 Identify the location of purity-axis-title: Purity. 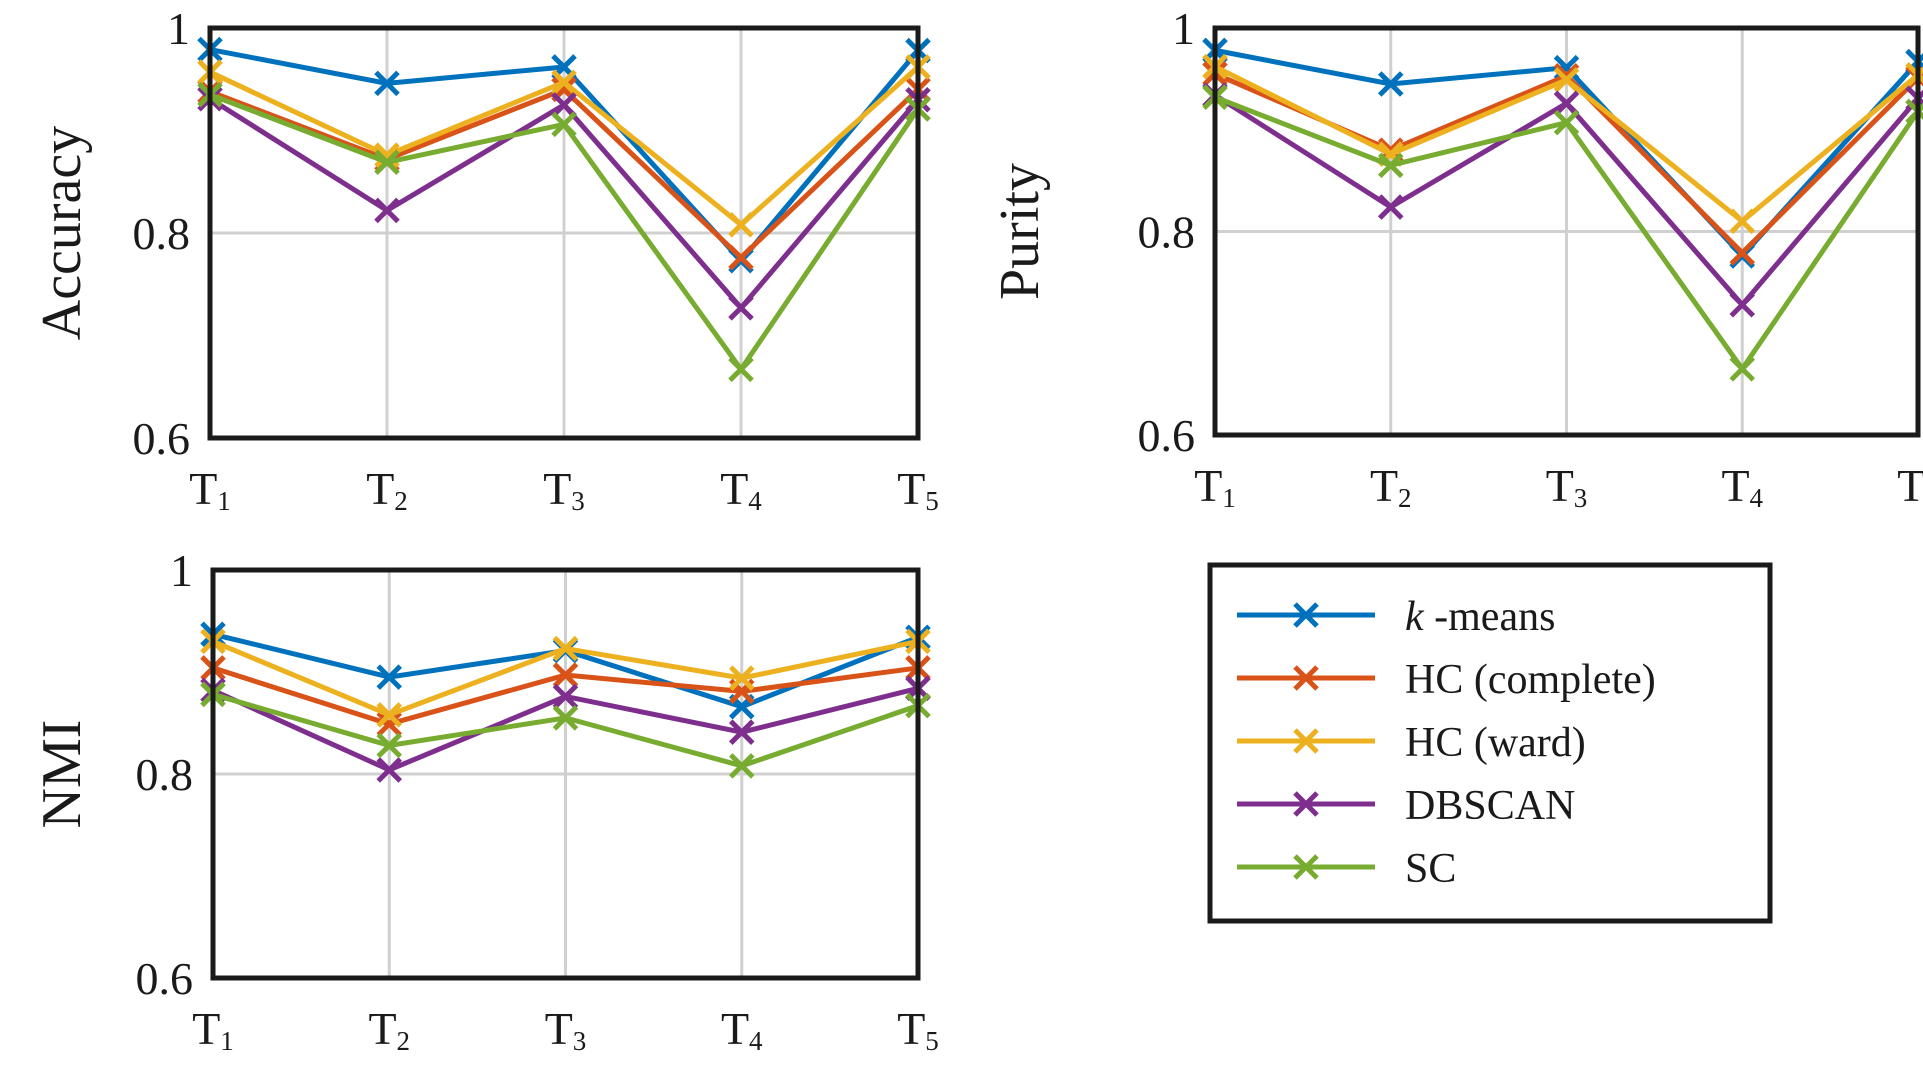
(1020, 231).